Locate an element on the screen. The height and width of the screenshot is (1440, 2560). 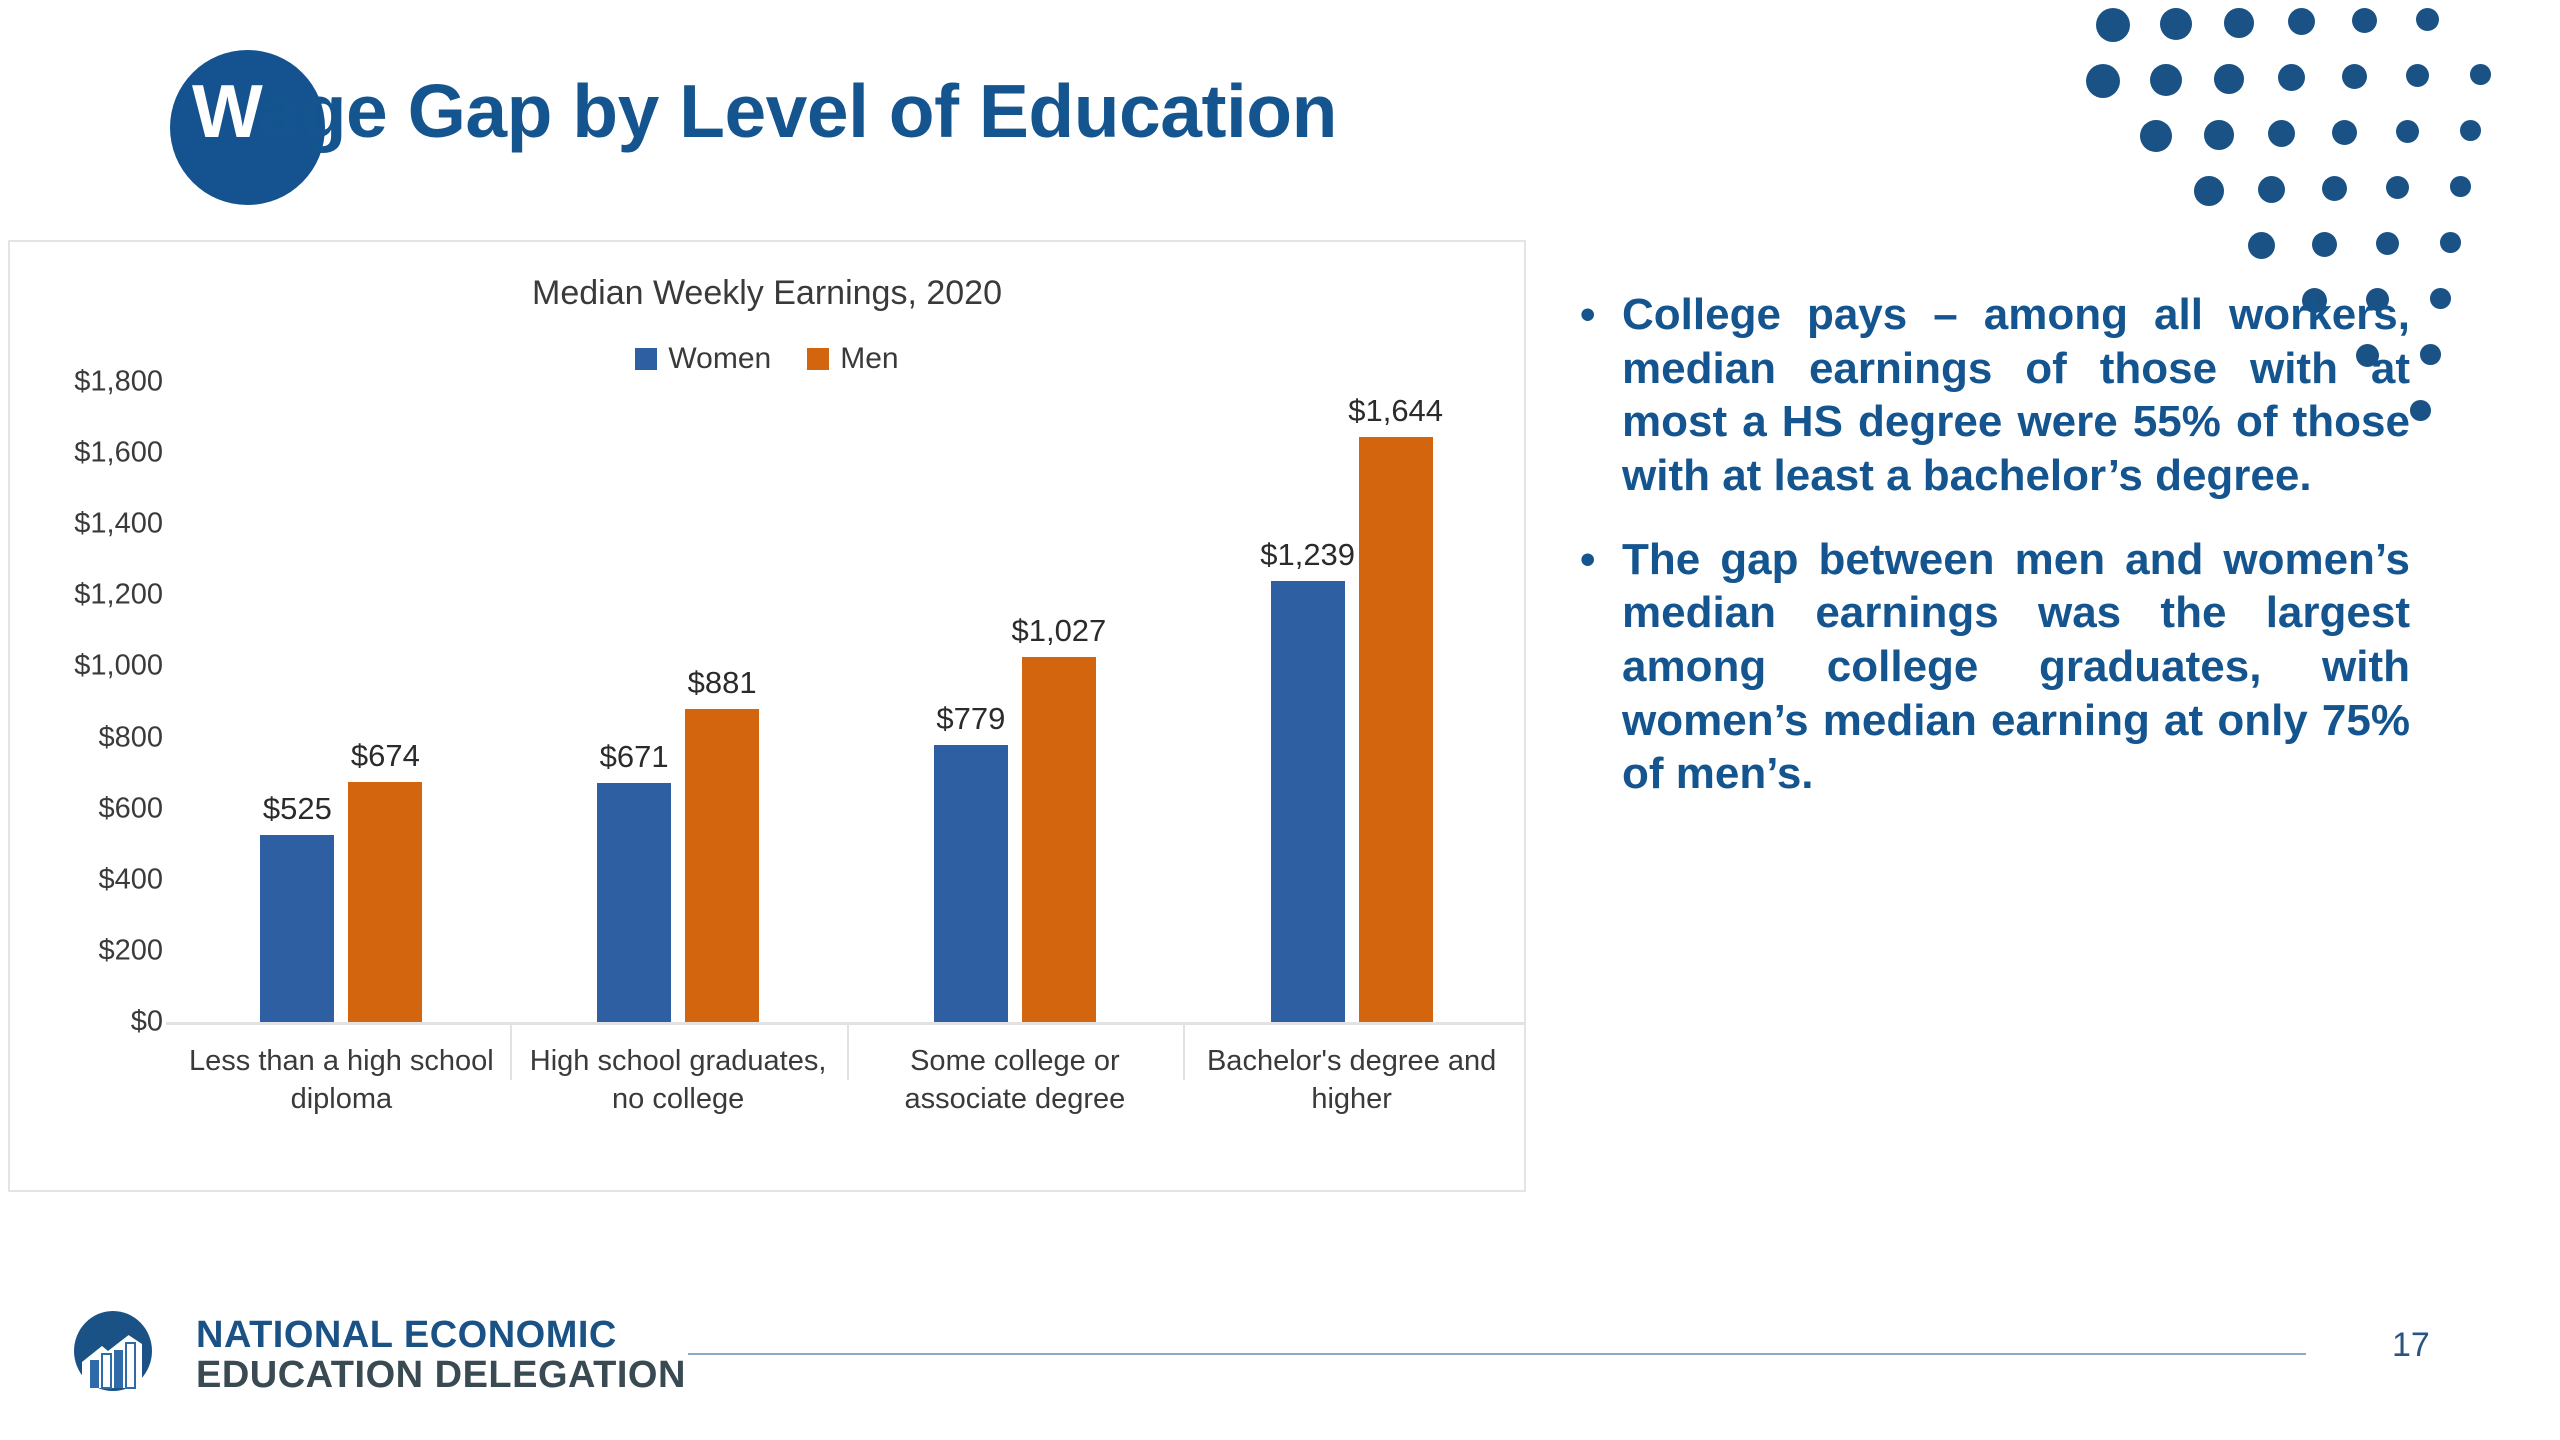
chart-legend: Women Men is located at coordinates (767, 359).